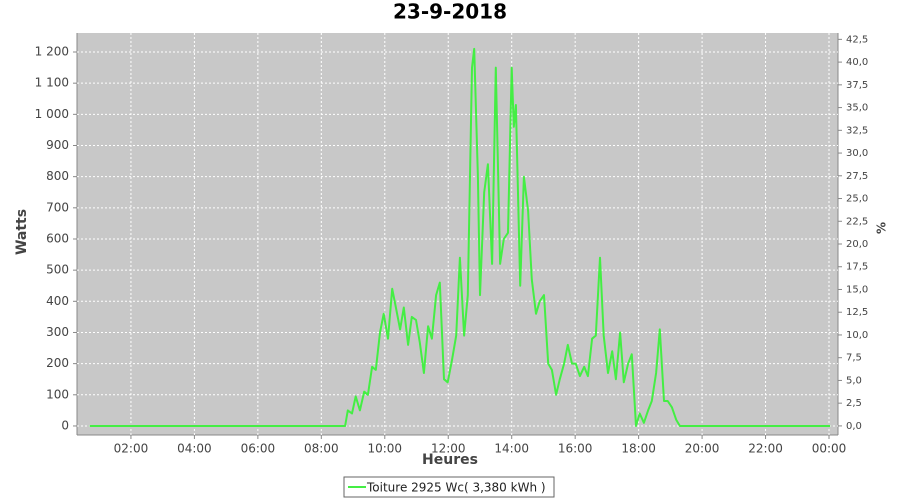 Image resolution: width=900 pixels, height=504 pixels. What do you see at coordinates (882, 228) in the screenshot?
I see `y2-axis-title: %` at bounding box center [882, 228].